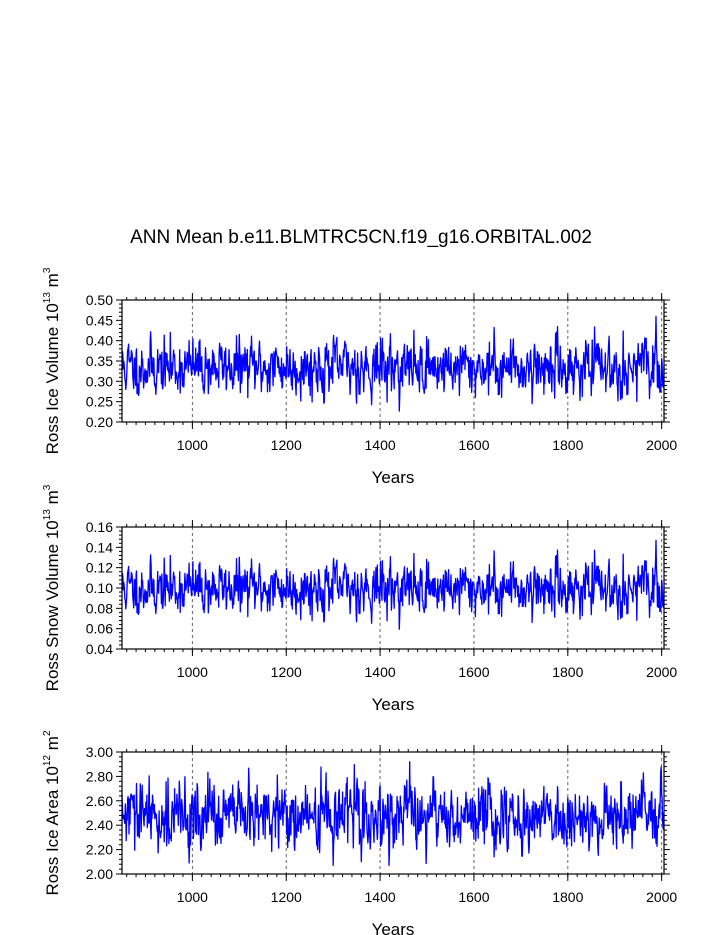  I want to click on y-tick-label: 2.80, so click(99, 776).